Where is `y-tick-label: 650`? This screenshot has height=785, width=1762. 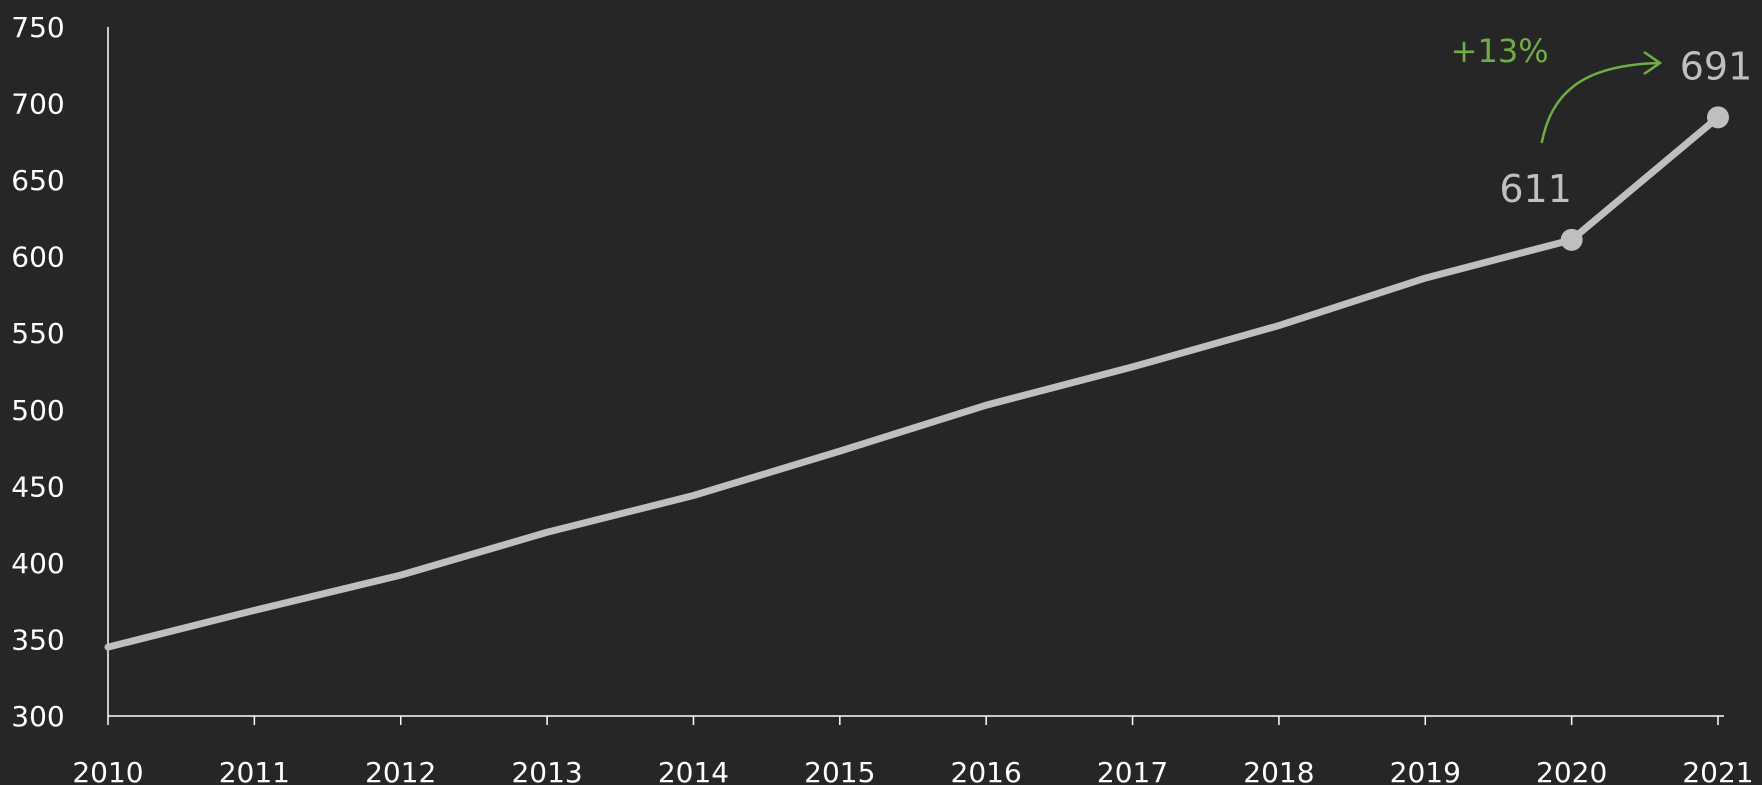
y-tick-label: 650 is located at coordinates (37, 180).